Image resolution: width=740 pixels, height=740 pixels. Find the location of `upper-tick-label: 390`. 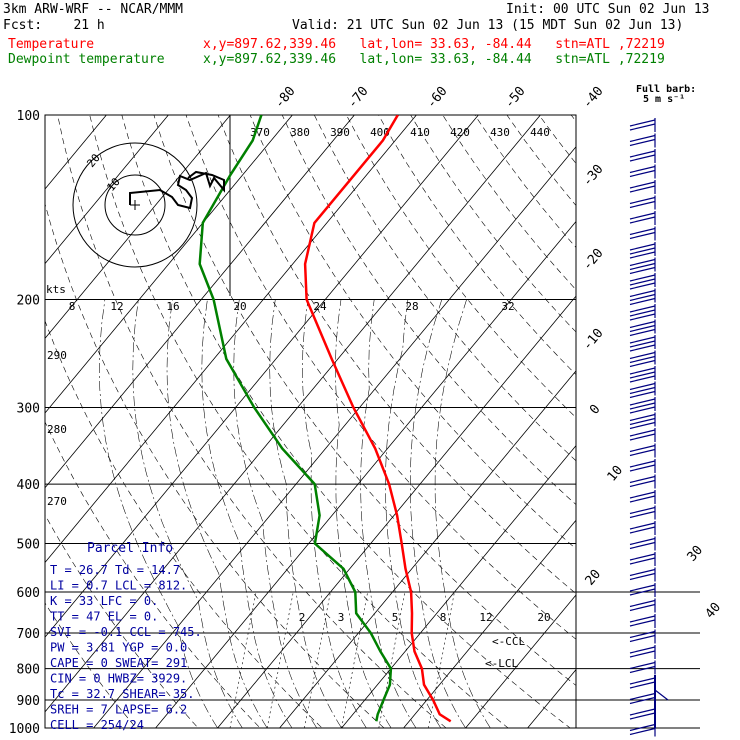

upper-tick-label: 390 is located at coordinates (340, 132).